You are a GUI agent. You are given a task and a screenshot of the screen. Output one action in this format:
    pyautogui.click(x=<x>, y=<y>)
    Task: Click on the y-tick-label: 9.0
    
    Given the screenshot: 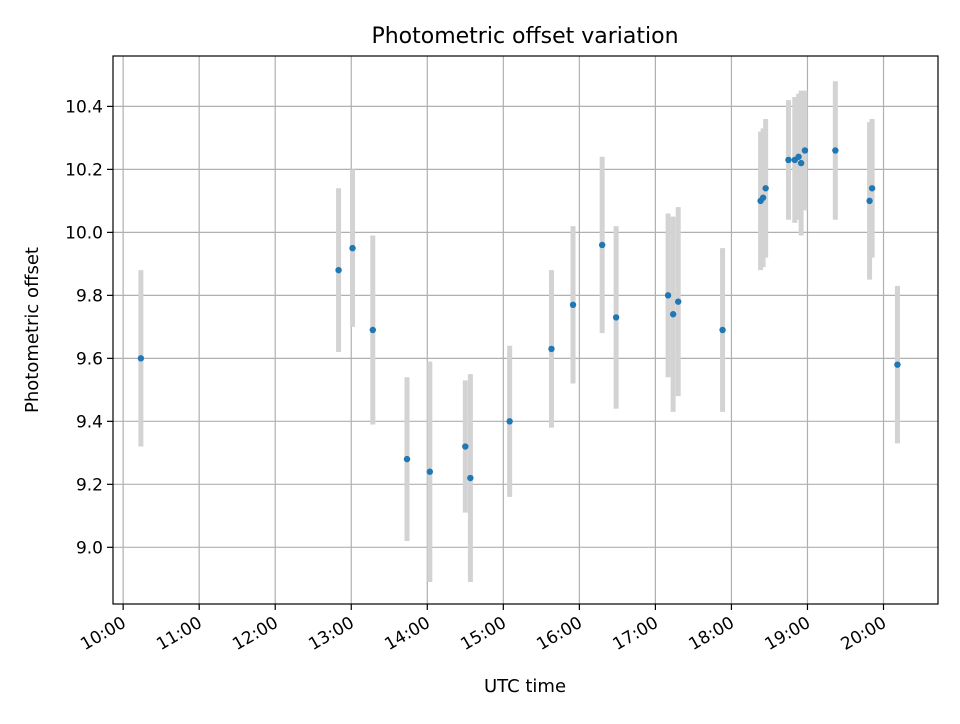 What is the action you would take?
    pyautogui.click(x=89, y=548)
    